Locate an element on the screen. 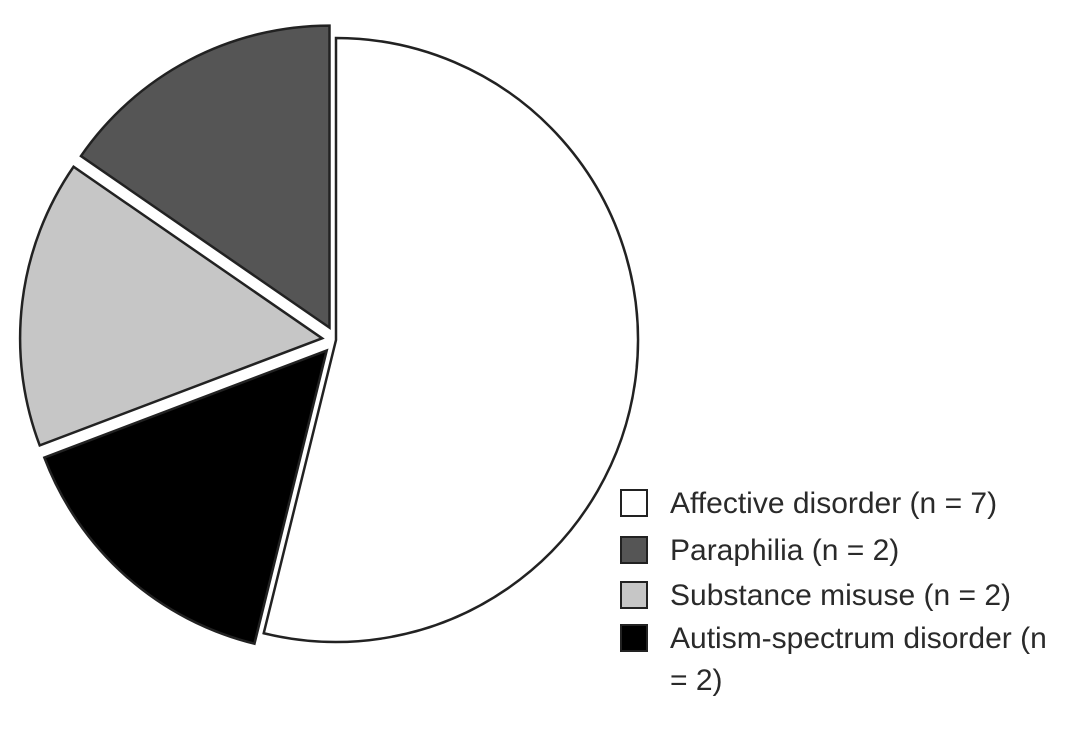  legend-item: Affective disorder (n = 7) is located at coordinates (837, 504).